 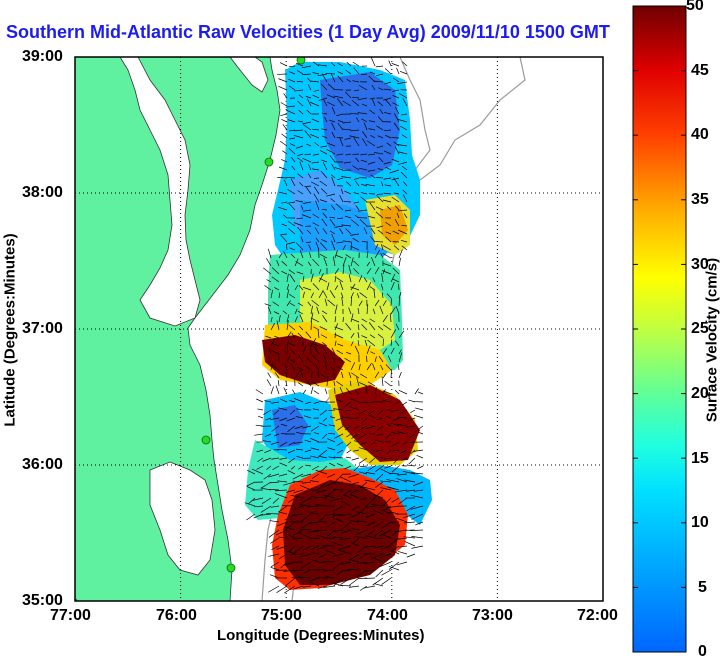 I want to click on x-tick-label: 74:00, so click(x=387, y=616).